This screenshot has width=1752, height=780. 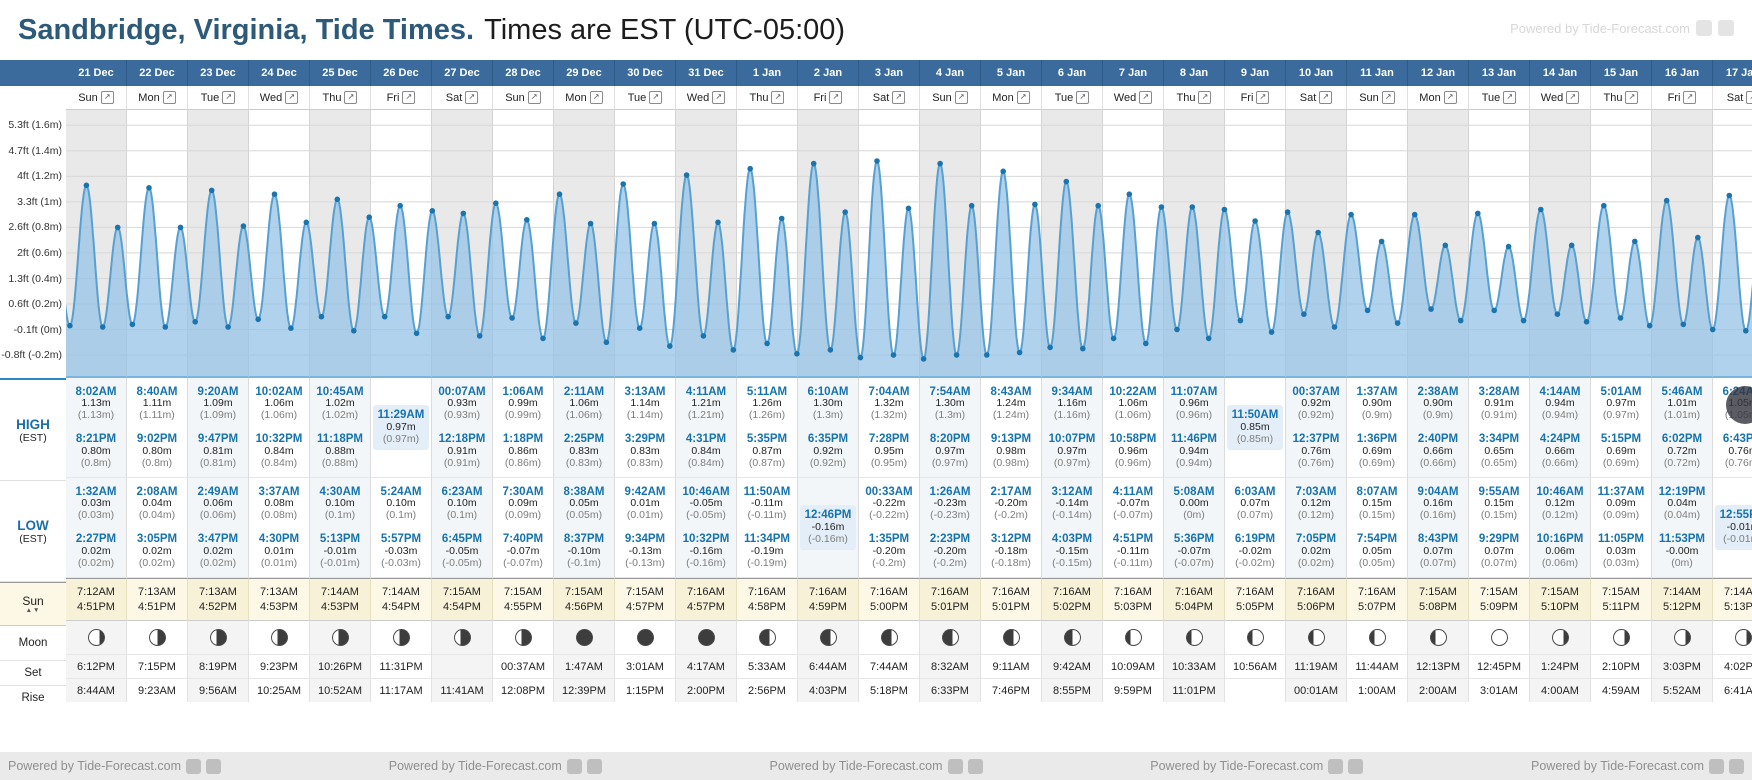 I want to click on high-tide-cell: 11:29AM 0.97m (0.97m), so click(x=401, y=428).